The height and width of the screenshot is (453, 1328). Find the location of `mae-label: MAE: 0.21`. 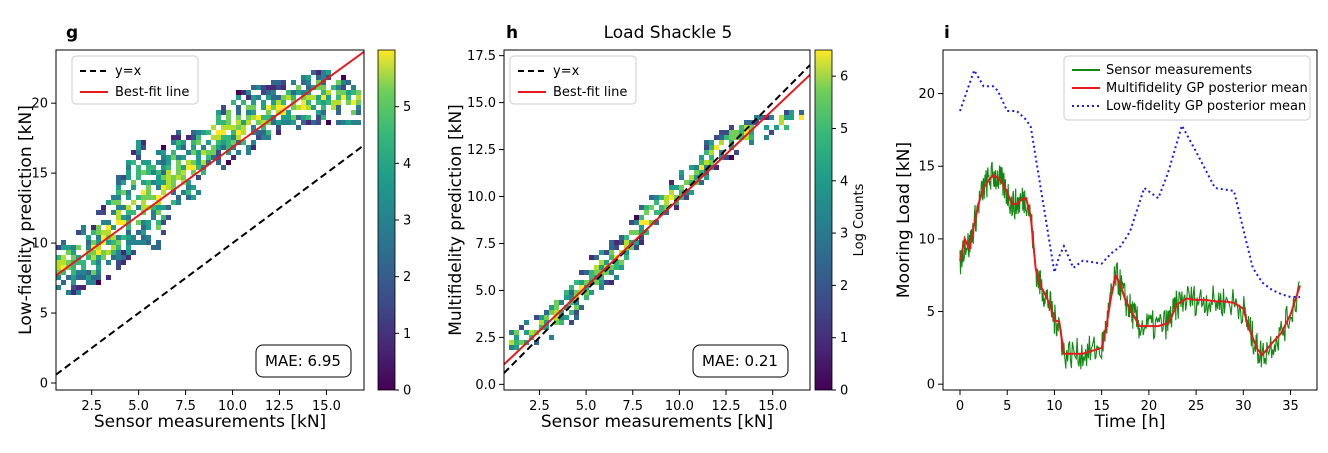

mae-label: MAE: 0.21 is located at coordinates (740, 361).